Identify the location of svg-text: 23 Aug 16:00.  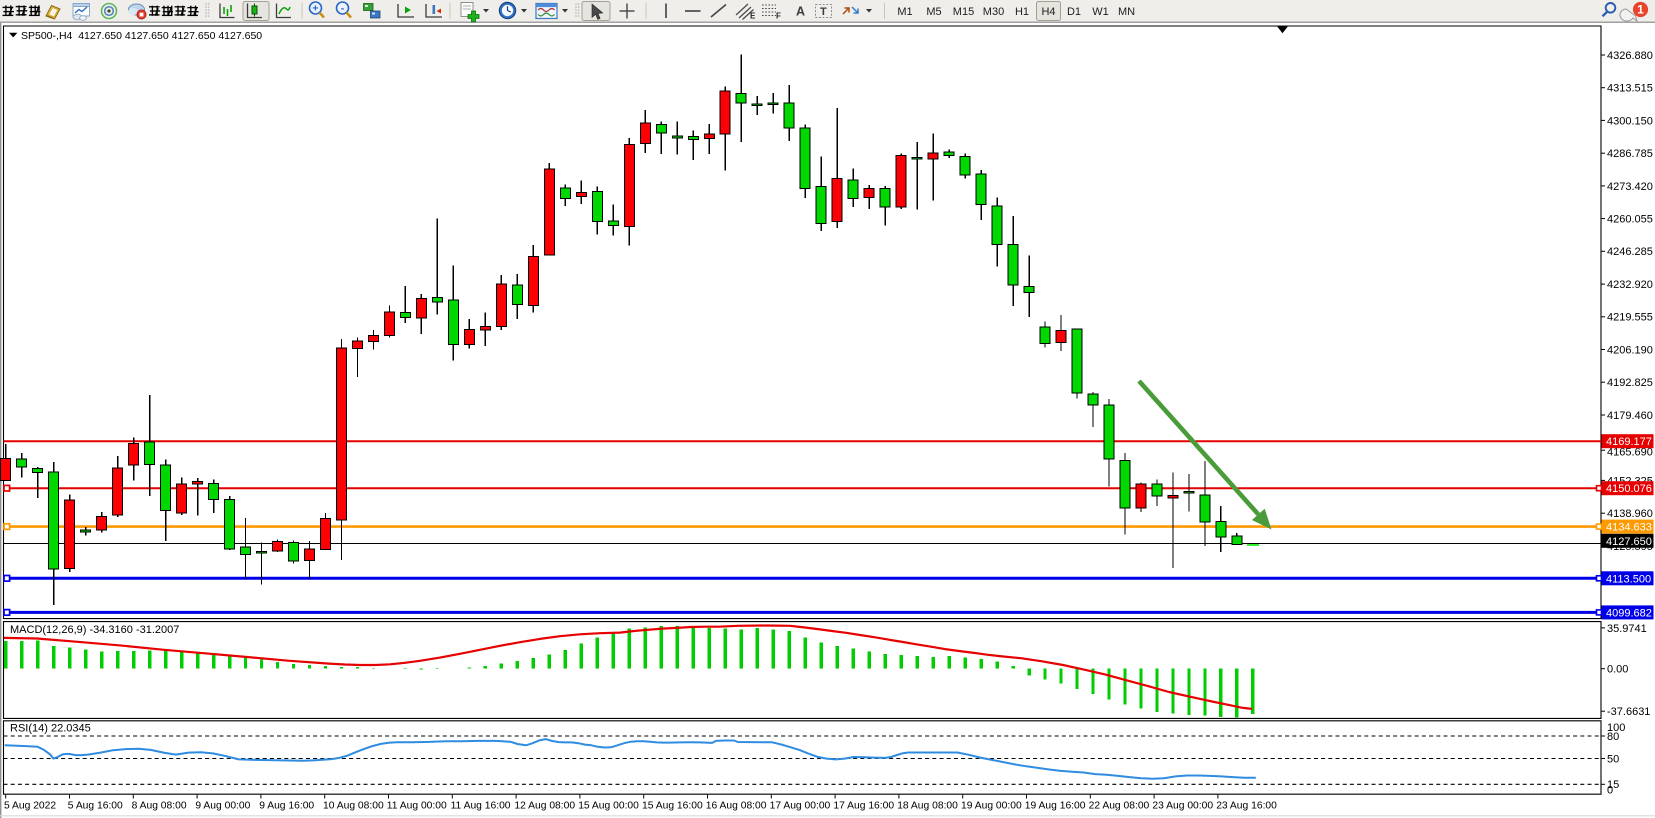
(1246, 806).